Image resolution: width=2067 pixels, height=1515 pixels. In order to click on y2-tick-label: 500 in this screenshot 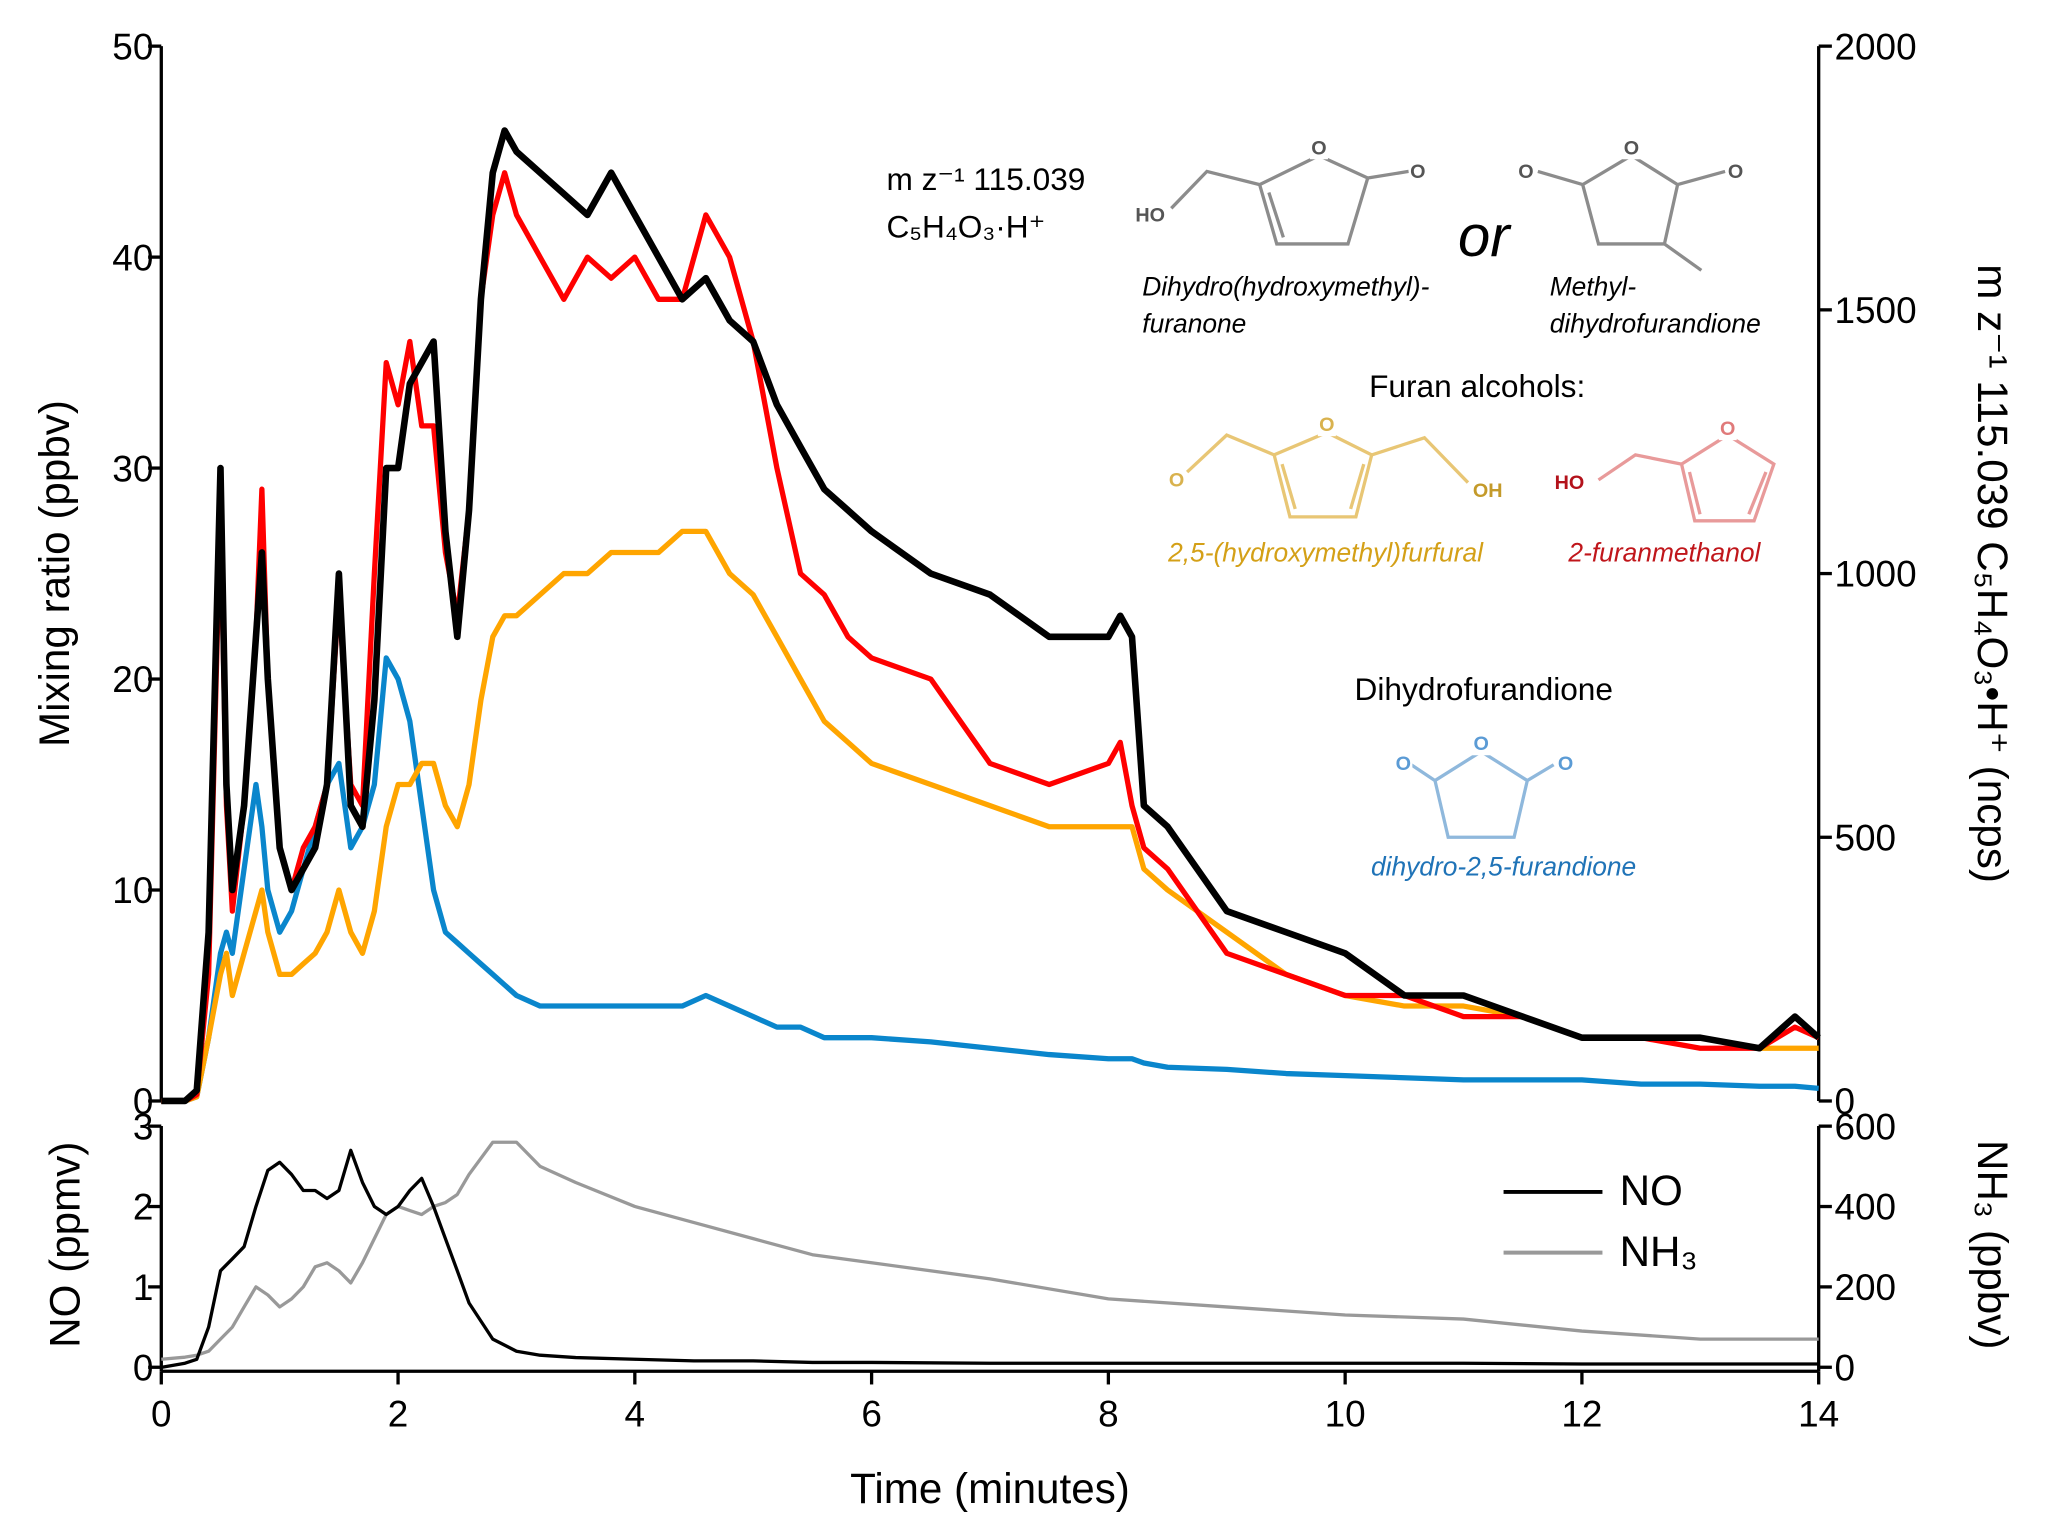, I will do `click(1866, 837)`.